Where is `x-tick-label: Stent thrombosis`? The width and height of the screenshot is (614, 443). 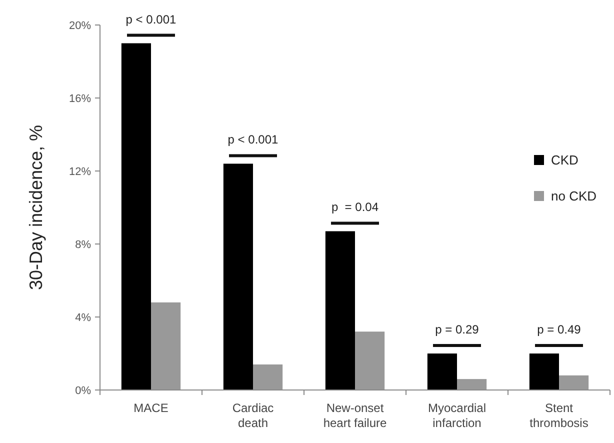 x-tick-label: Stent thrombosis is located at coordinates (559, 415).